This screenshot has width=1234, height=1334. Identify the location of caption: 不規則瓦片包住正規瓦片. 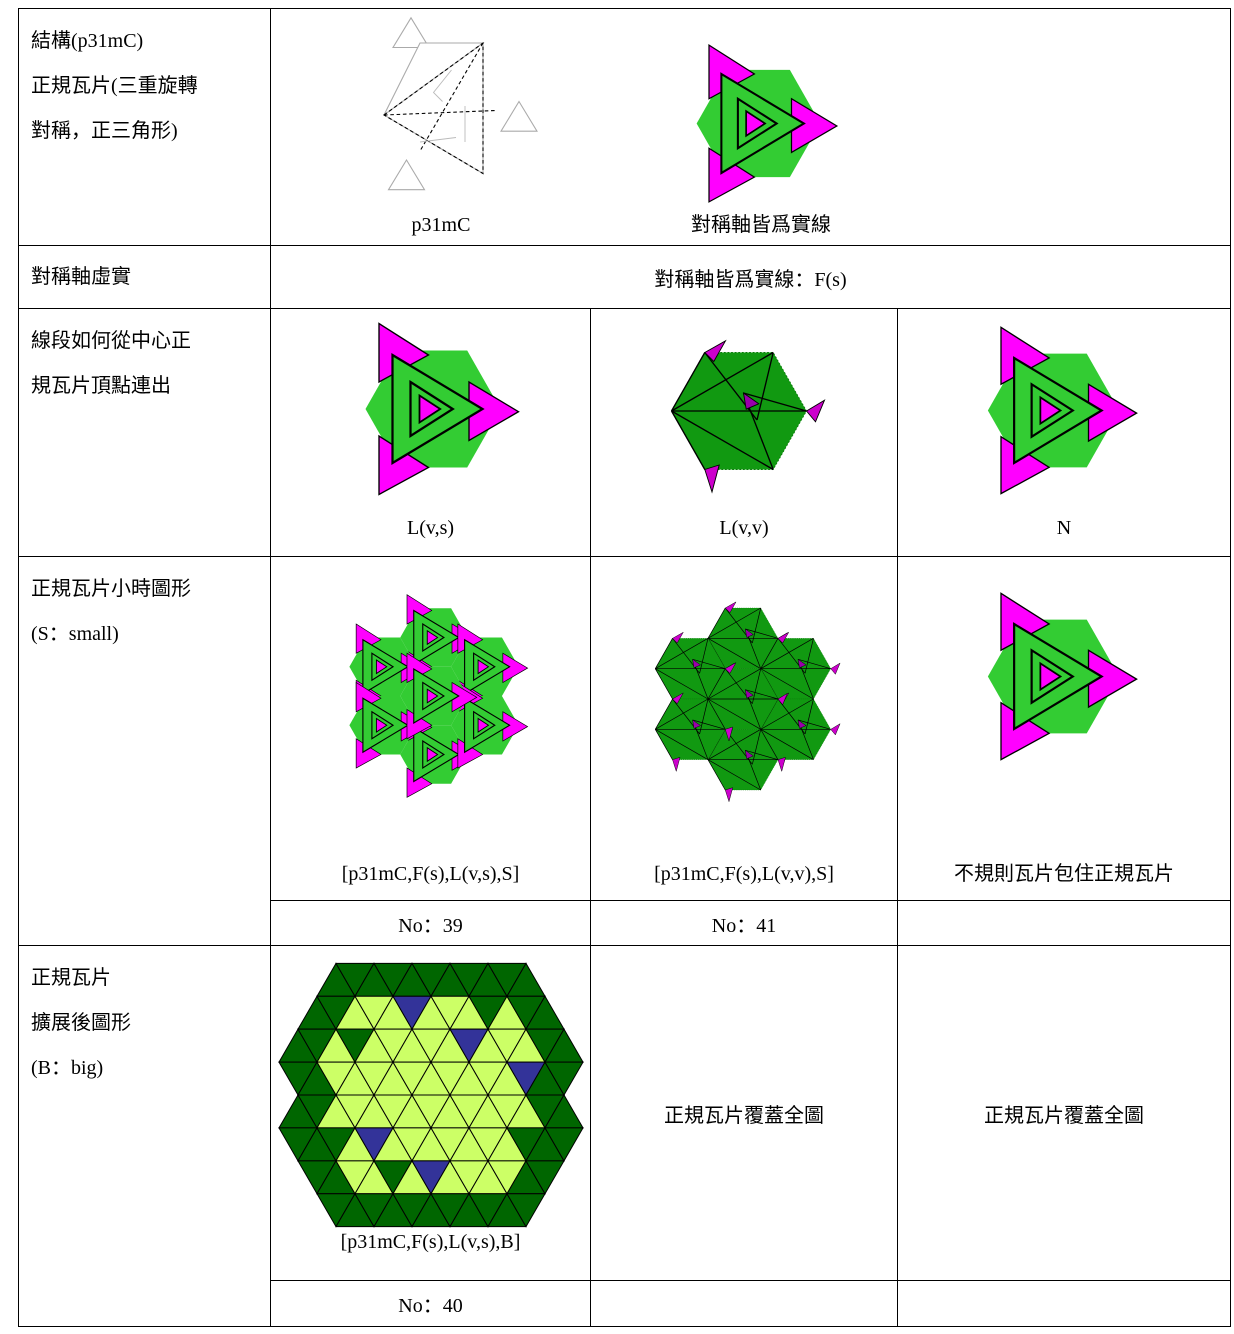
(1064, 874).